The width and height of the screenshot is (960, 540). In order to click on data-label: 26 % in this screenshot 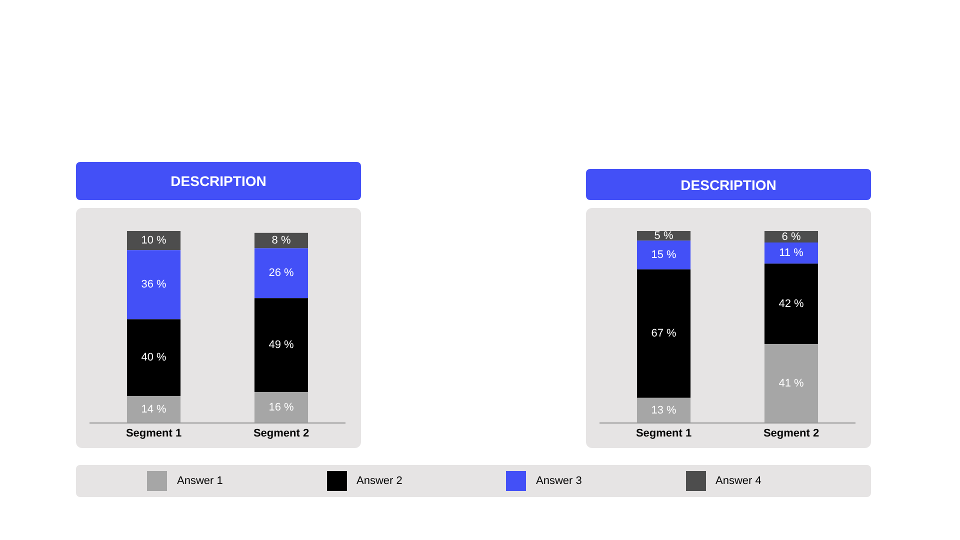, I will do `click(281, 273)`.